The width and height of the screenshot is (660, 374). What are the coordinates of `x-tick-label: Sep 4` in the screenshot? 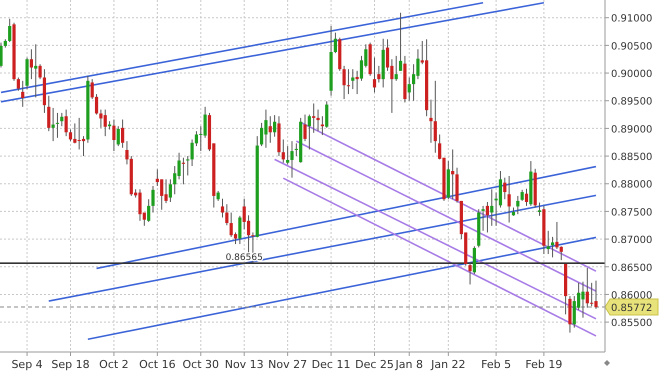 It's located at (27, 364).